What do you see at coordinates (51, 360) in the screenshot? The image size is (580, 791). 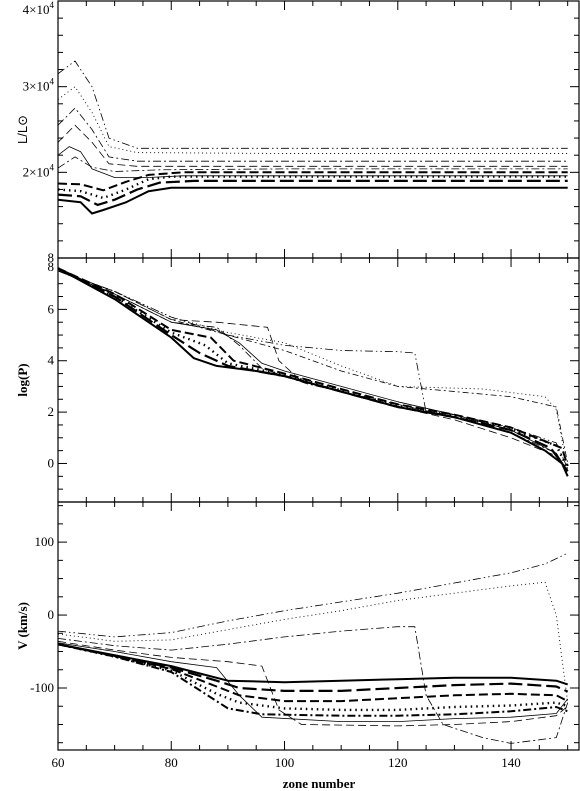 I see `y-tick-label: 4` at bounding box center [51, 360].